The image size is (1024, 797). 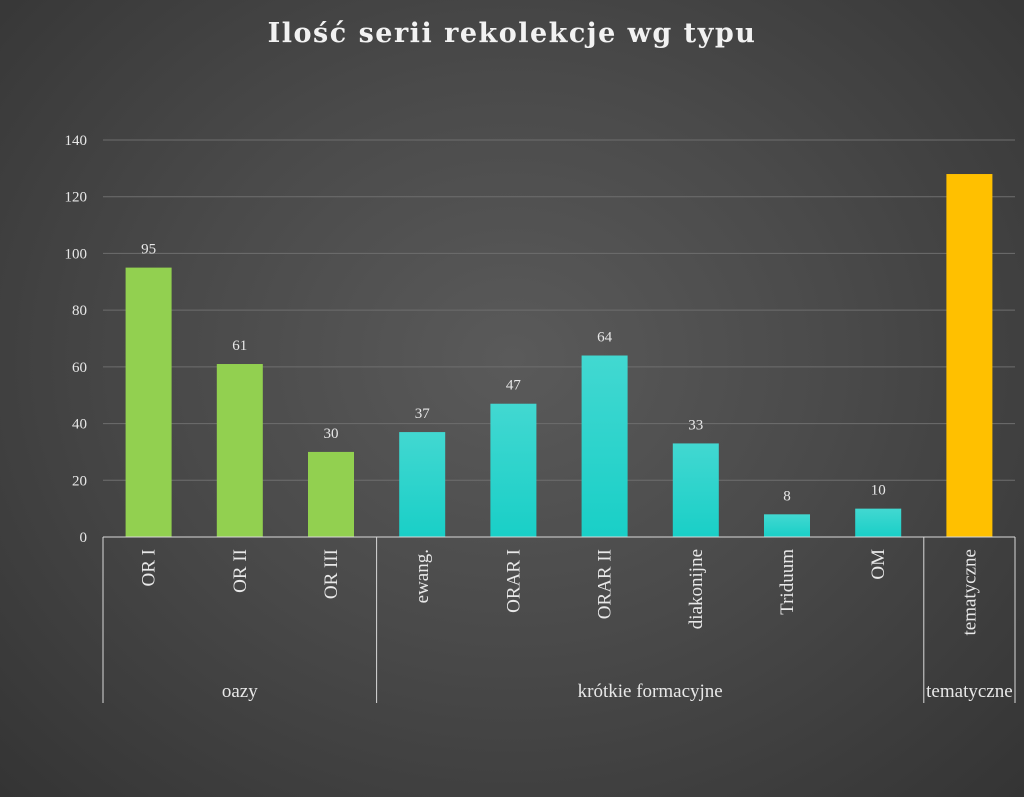 I want to click on data-label: 61, so click(x=239, y=346).